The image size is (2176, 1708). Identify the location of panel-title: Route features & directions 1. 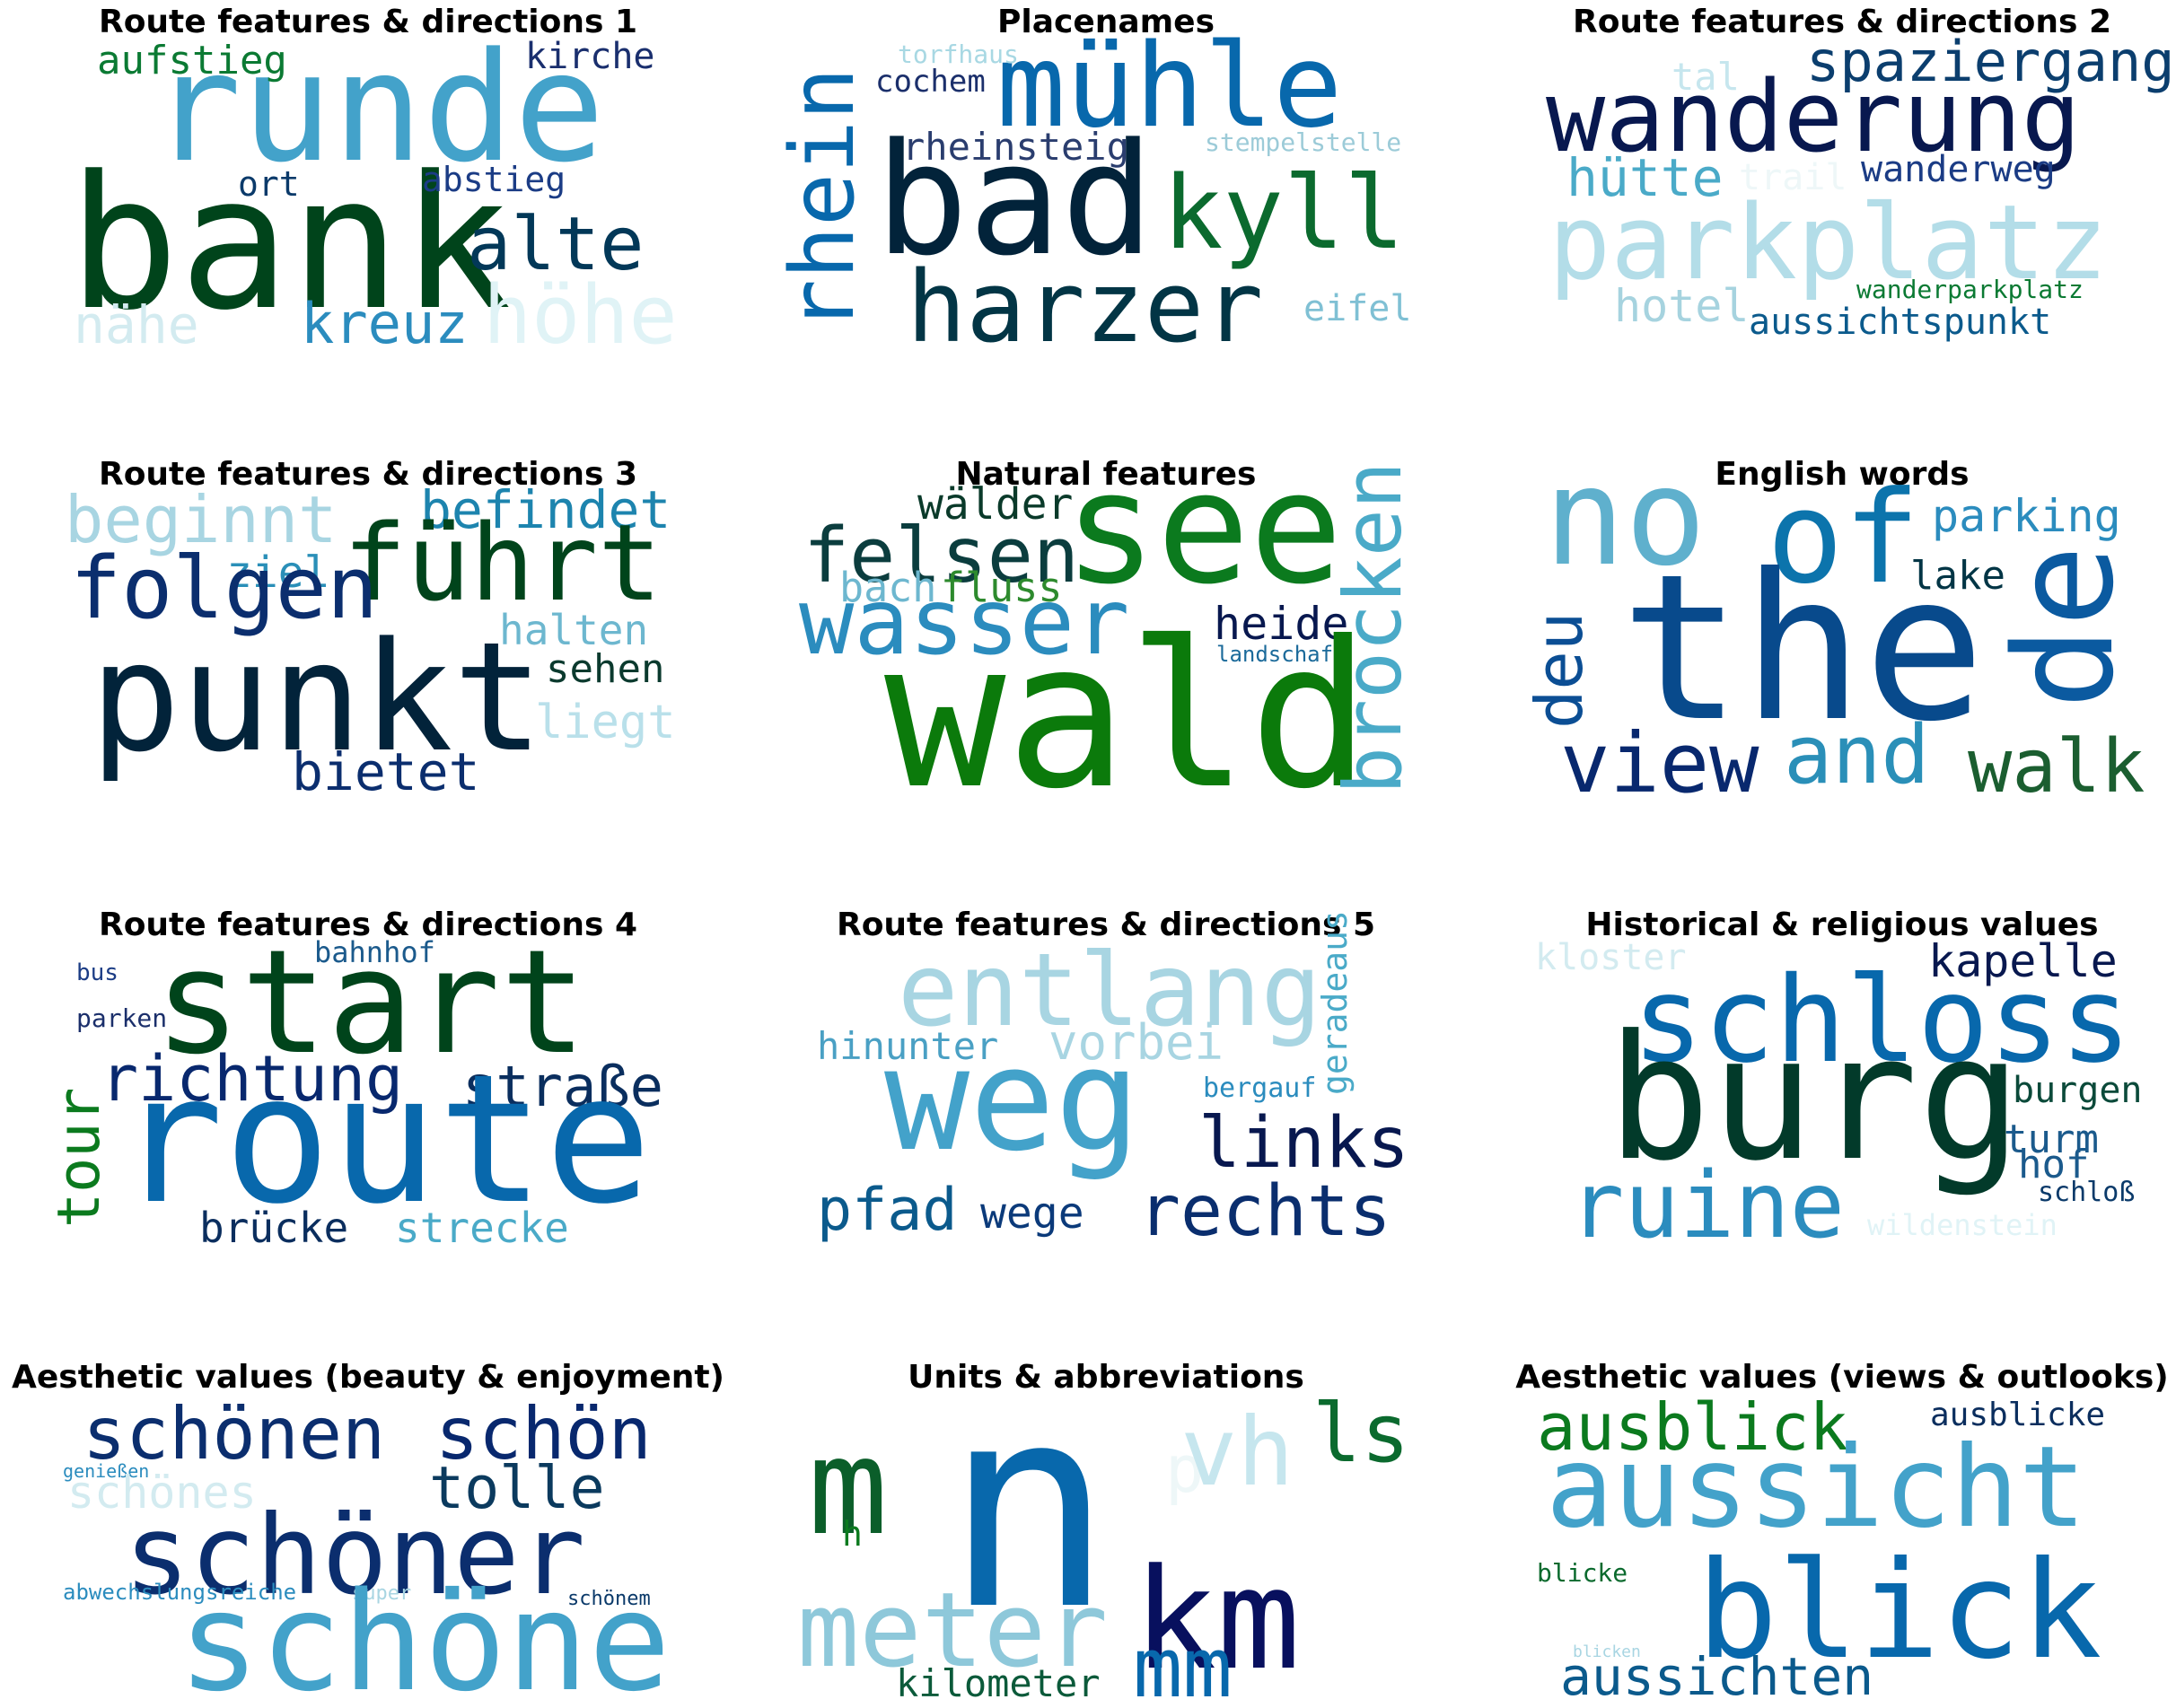
(368, 22).